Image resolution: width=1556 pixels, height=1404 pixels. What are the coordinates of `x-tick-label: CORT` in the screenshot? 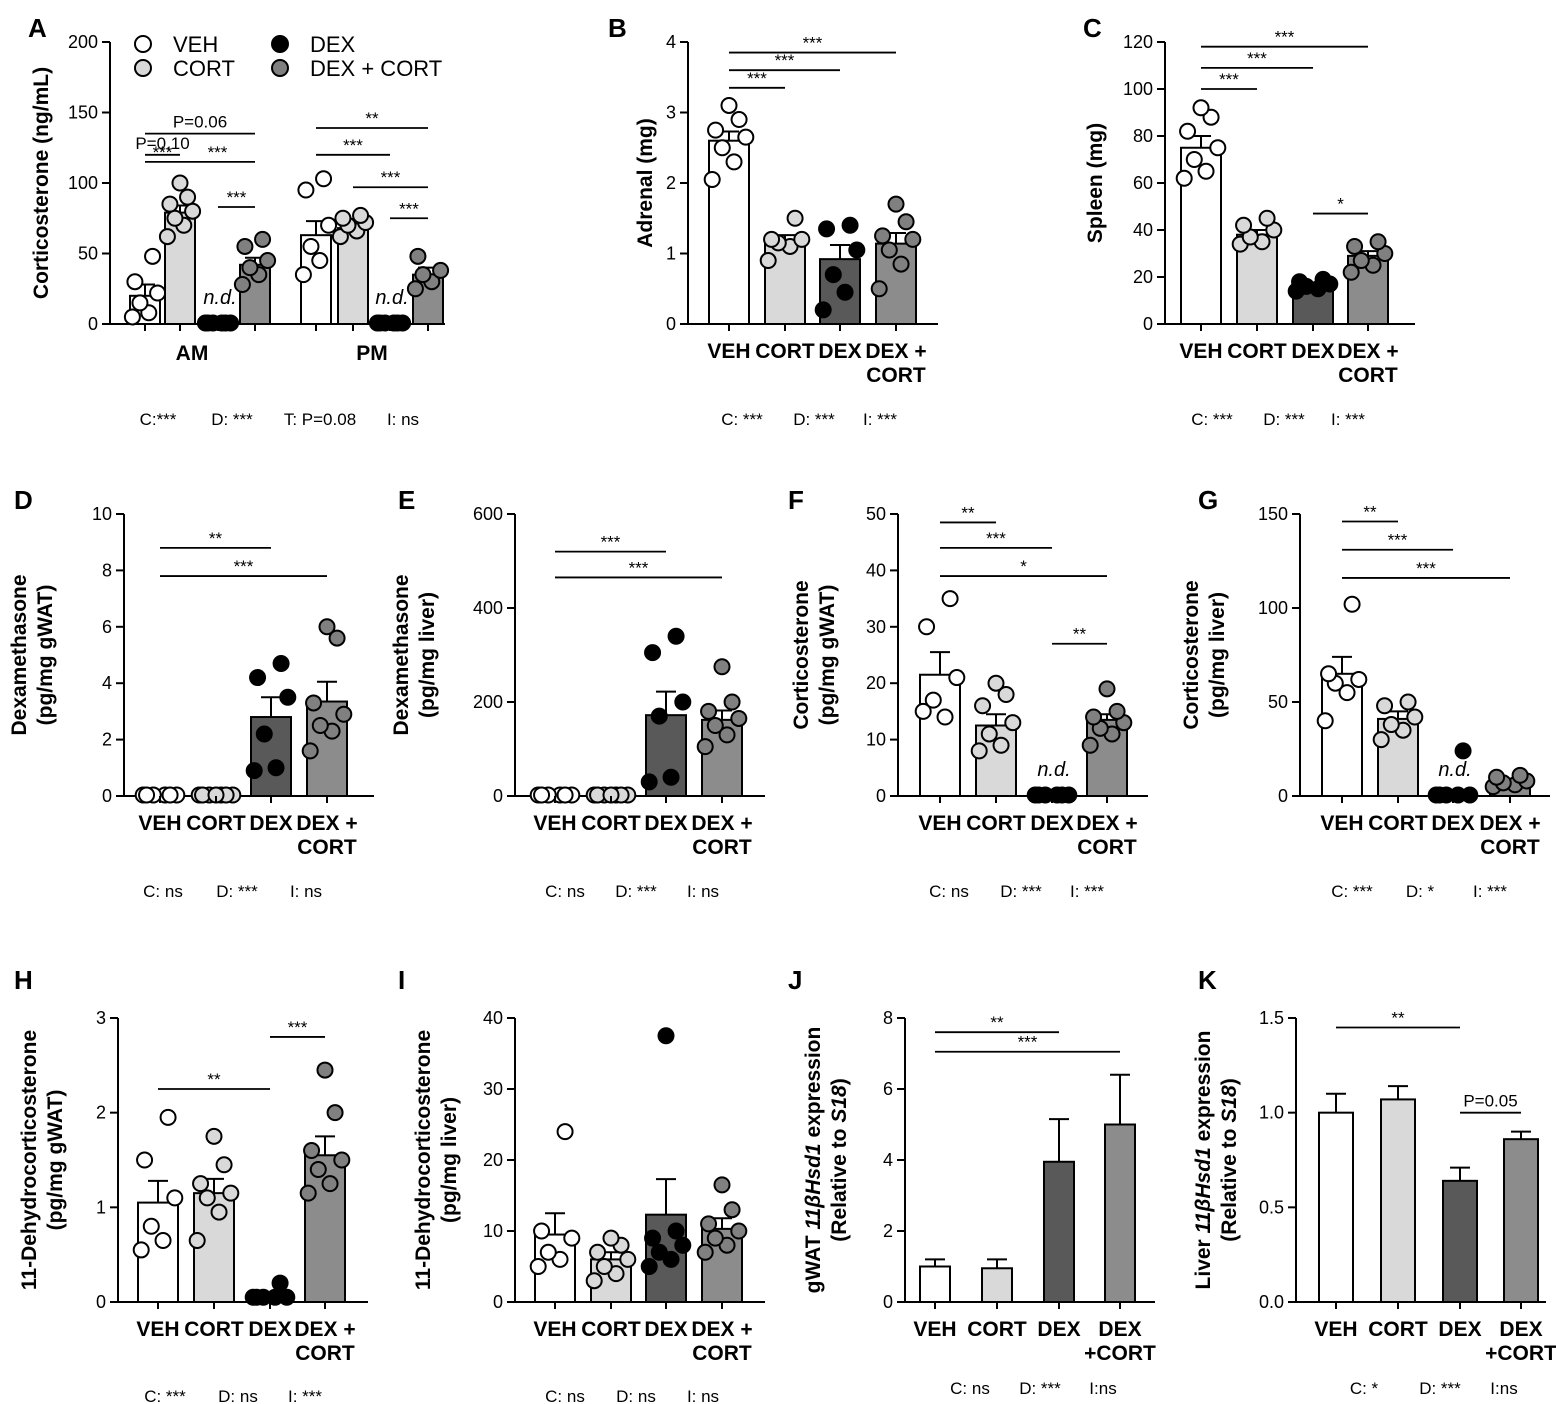 It's located at (611, 823).